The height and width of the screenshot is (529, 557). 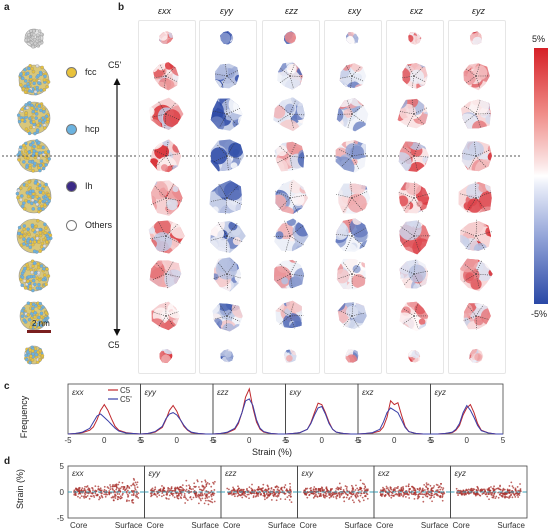 What do you see at coordinates (476, 156) in the screenshot?
I see `strain-map-c5-r3` at bounding box center [476, 156].